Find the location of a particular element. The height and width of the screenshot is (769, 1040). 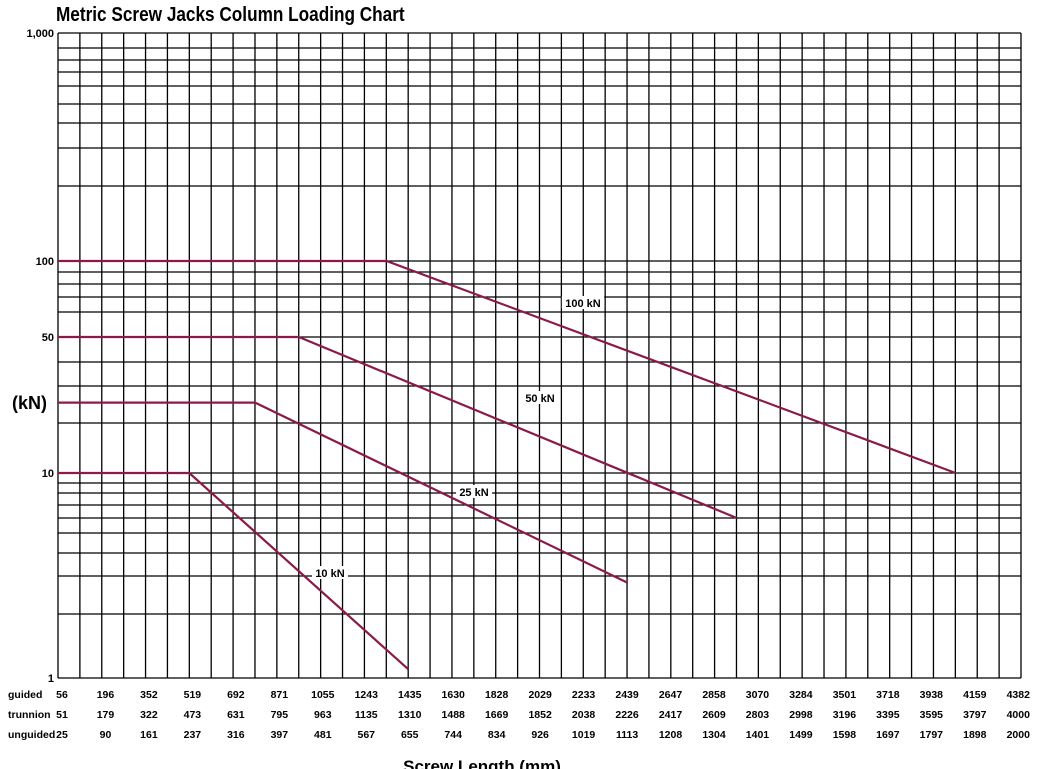

x-tick-label: 1898 is located at coordinates (975, 735).